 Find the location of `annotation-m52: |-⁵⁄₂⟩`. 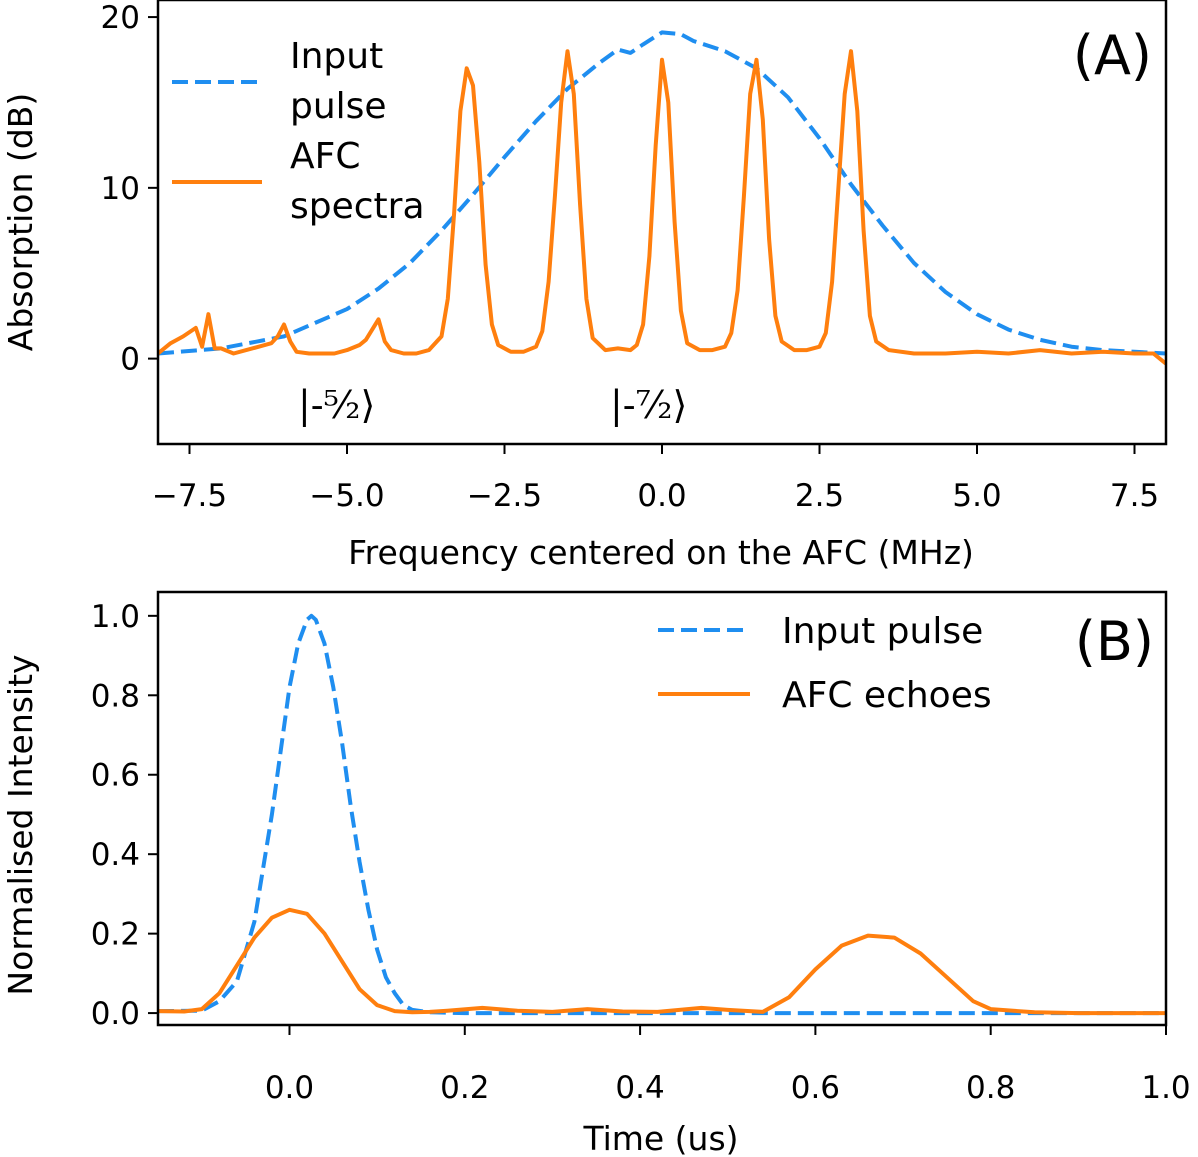

annotation-m52: |-⁵⁄₂⟩ is located at coordinates (336, 405).